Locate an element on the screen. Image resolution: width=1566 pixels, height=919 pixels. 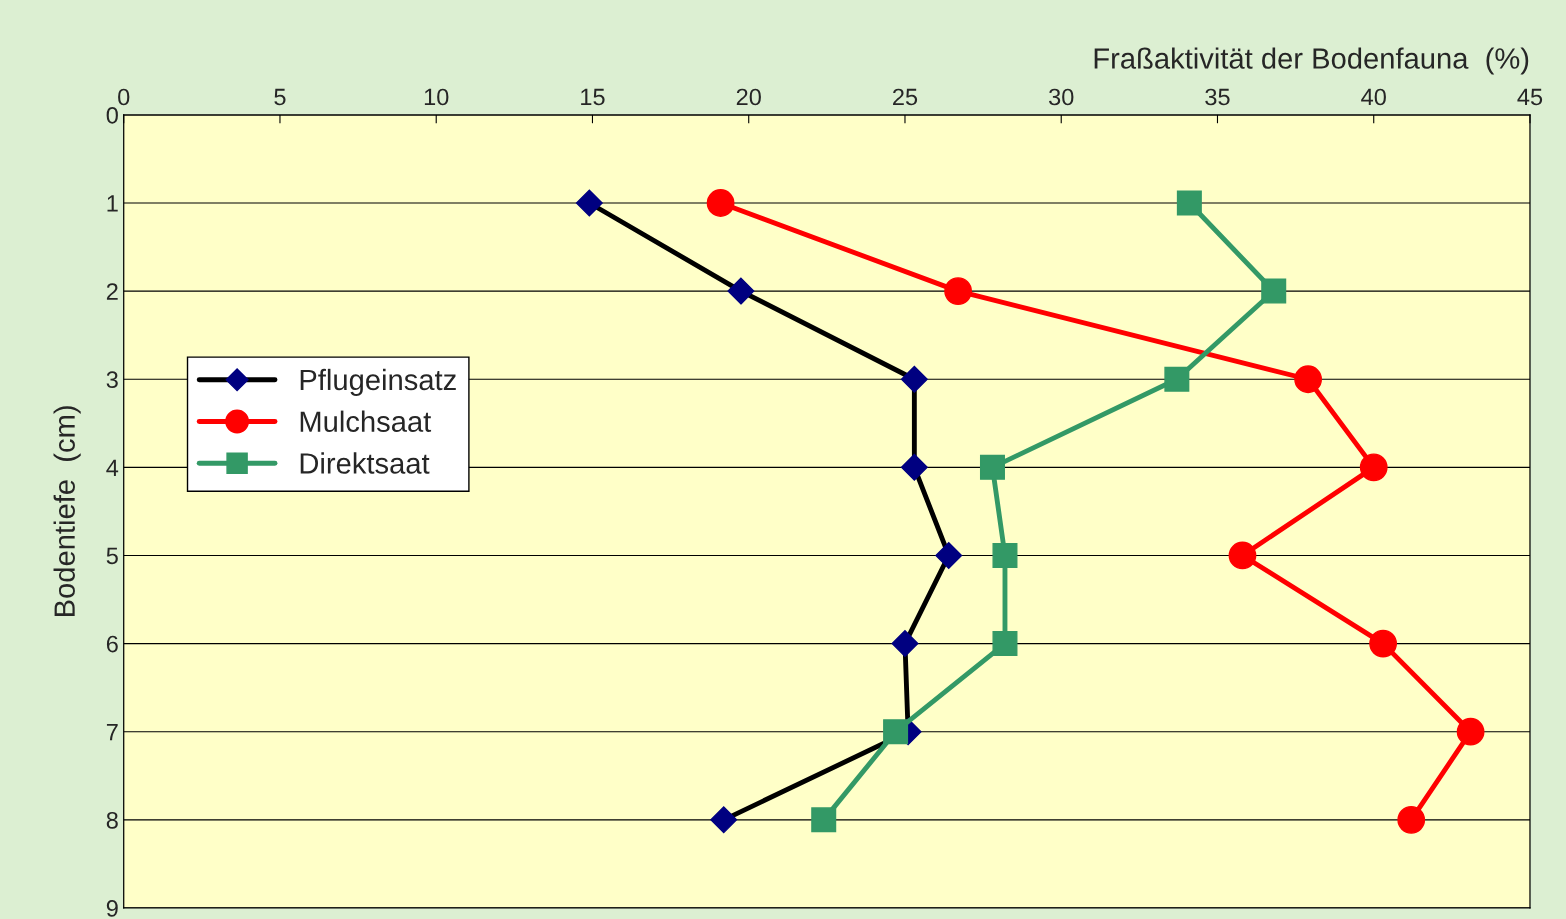
x-tick-label: 0 is located at coordinates (124, 97).